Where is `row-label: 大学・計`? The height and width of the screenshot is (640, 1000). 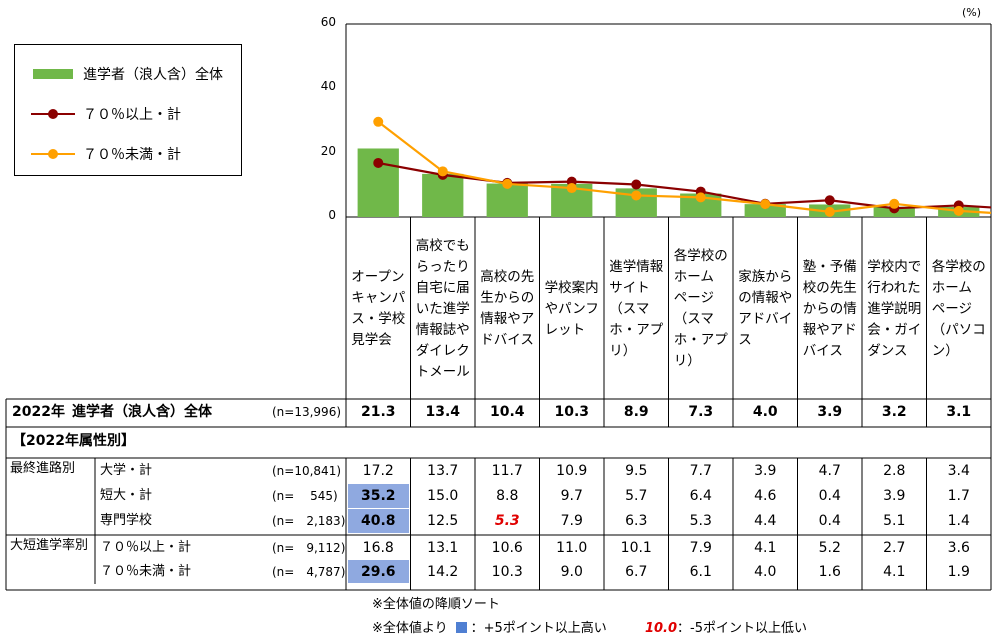
row-label: 大学・計 is located at coordinates (126, 470).